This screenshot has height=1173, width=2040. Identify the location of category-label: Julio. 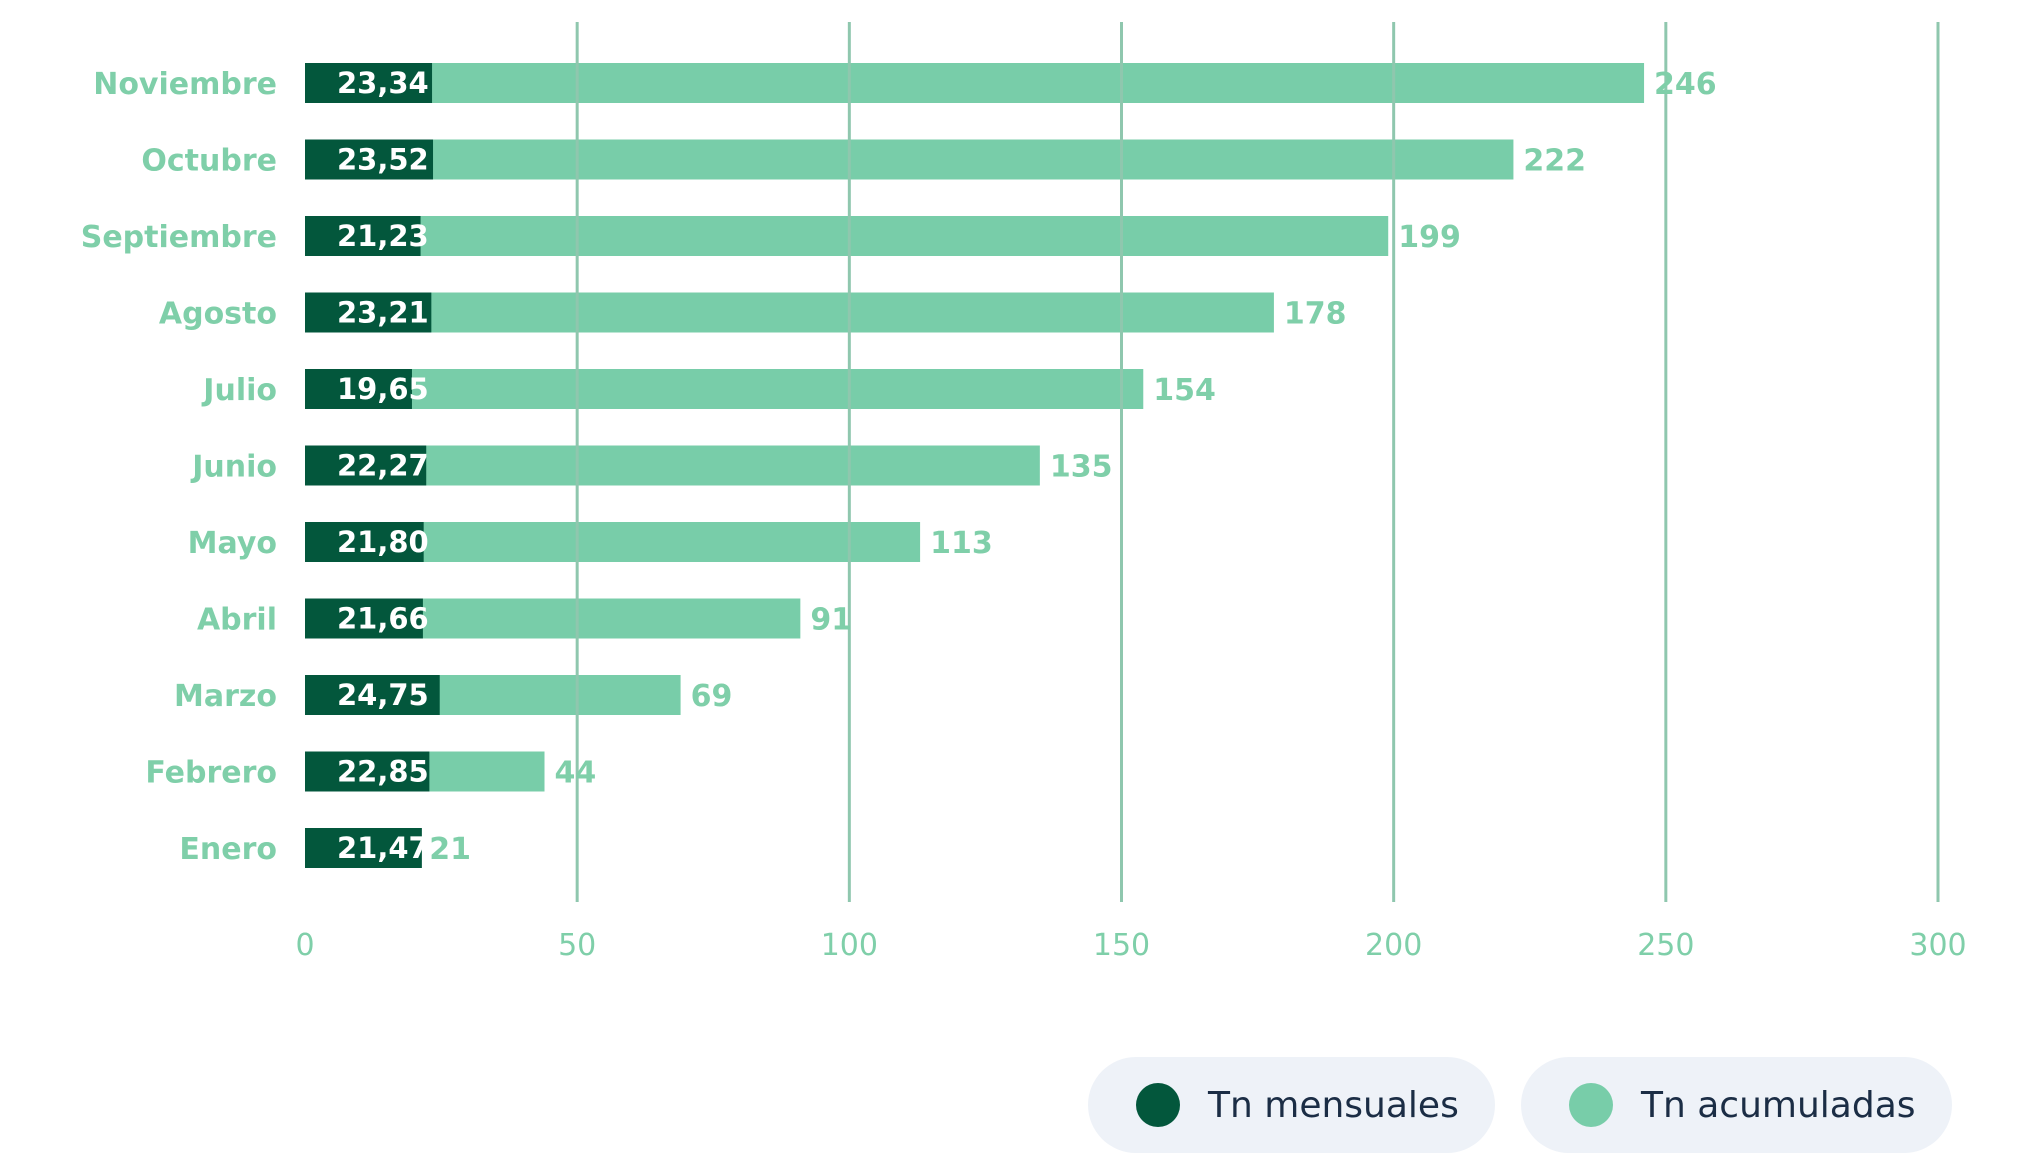
(239, 390).